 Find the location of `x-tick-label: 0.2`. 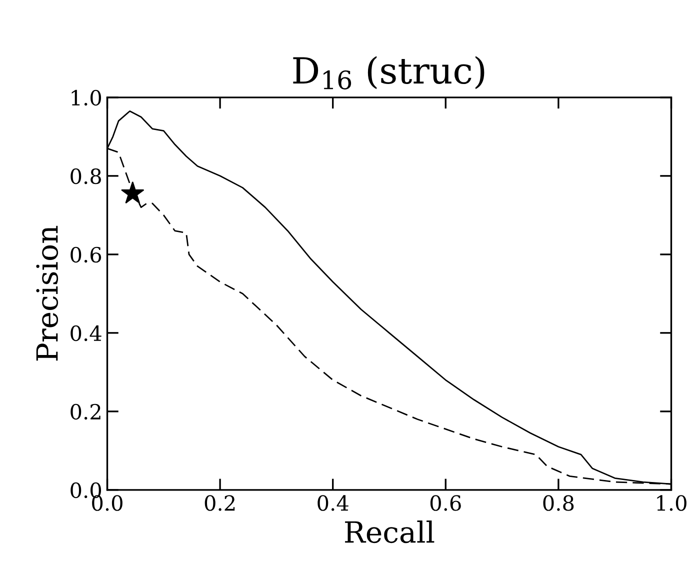

x-tick-label: 0.2 is located at coordinates (219, 503).